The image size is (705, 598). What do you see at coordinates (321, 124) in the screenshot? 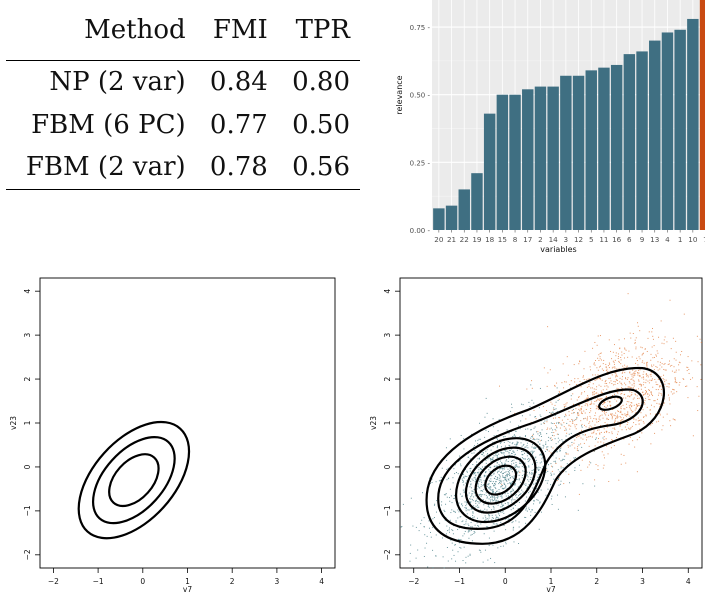
I see `cell-tpr: 0.50` at bounding box center [321, 124].